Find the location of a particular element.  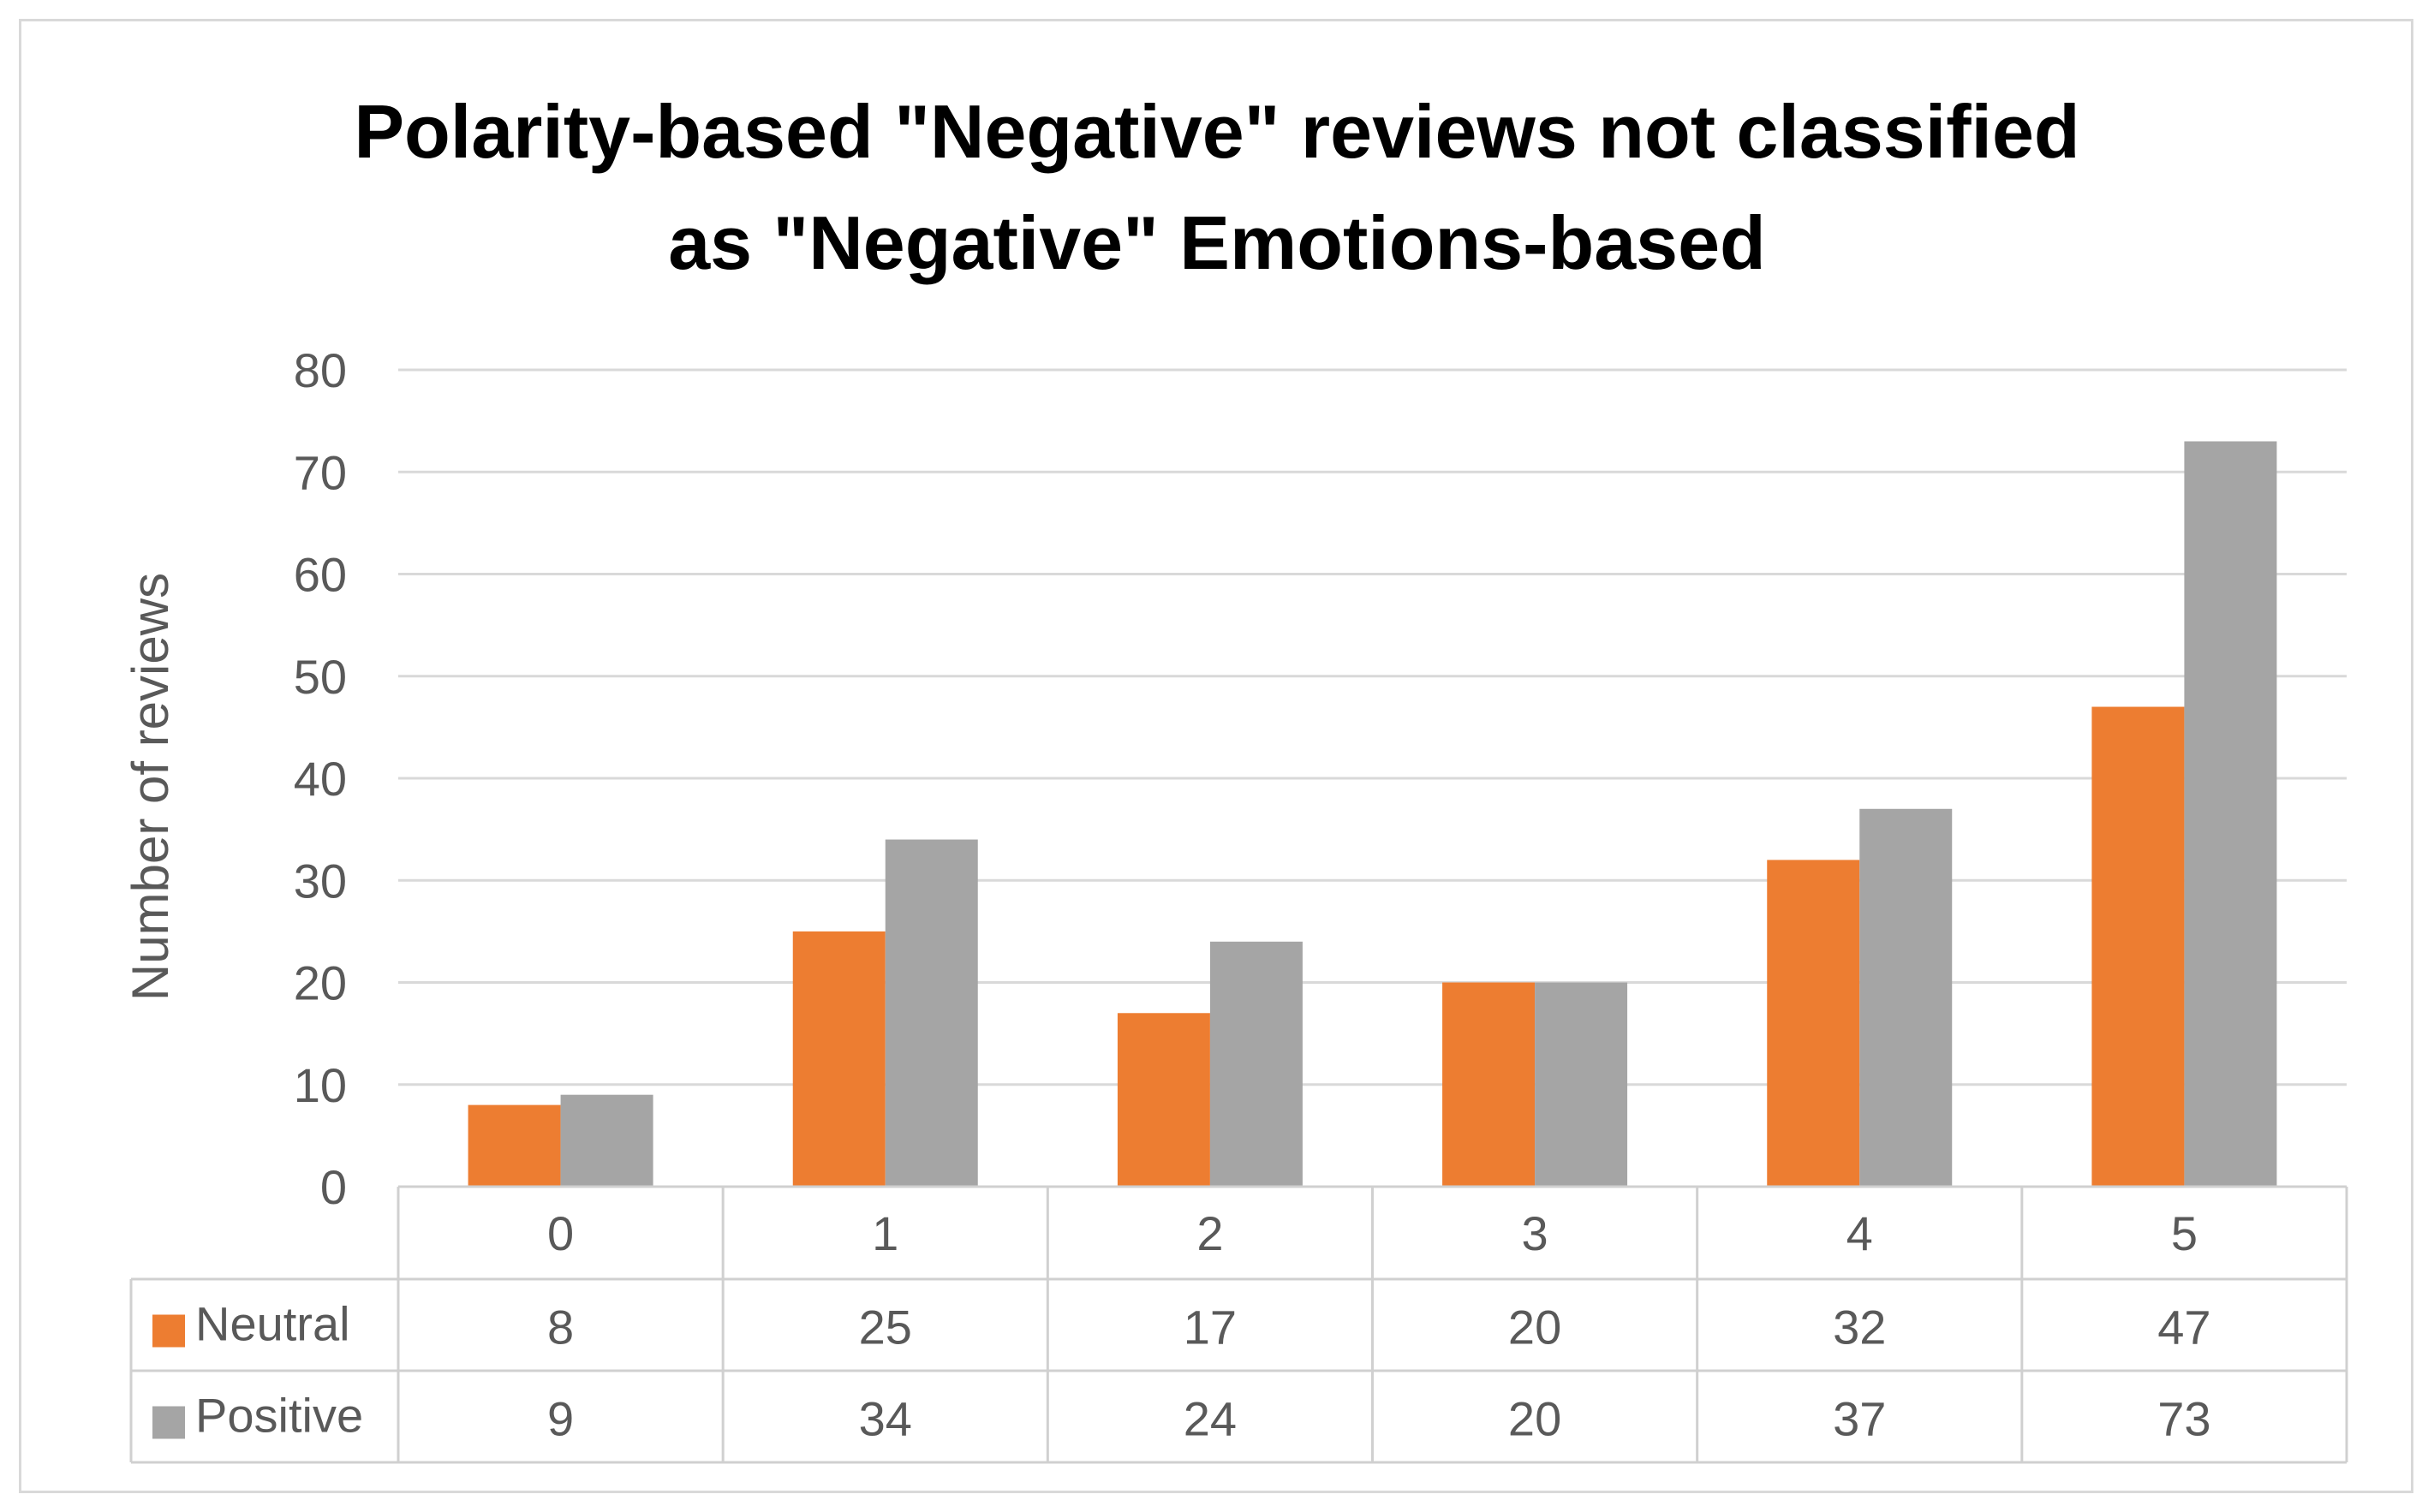

y-tick-label-20: 20 is located at coordinates (320, 983).